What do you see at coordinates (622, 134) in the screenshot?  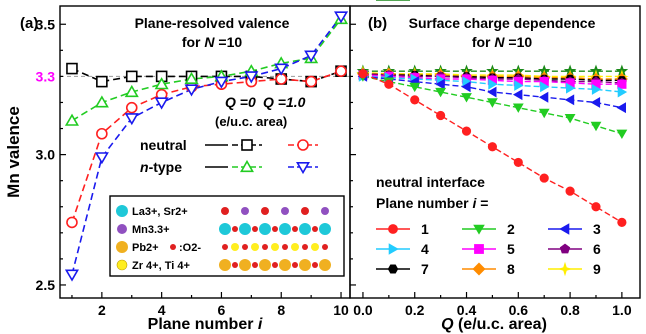 I see `data-point-plane-2-q1` at bounding box center [622, 134].